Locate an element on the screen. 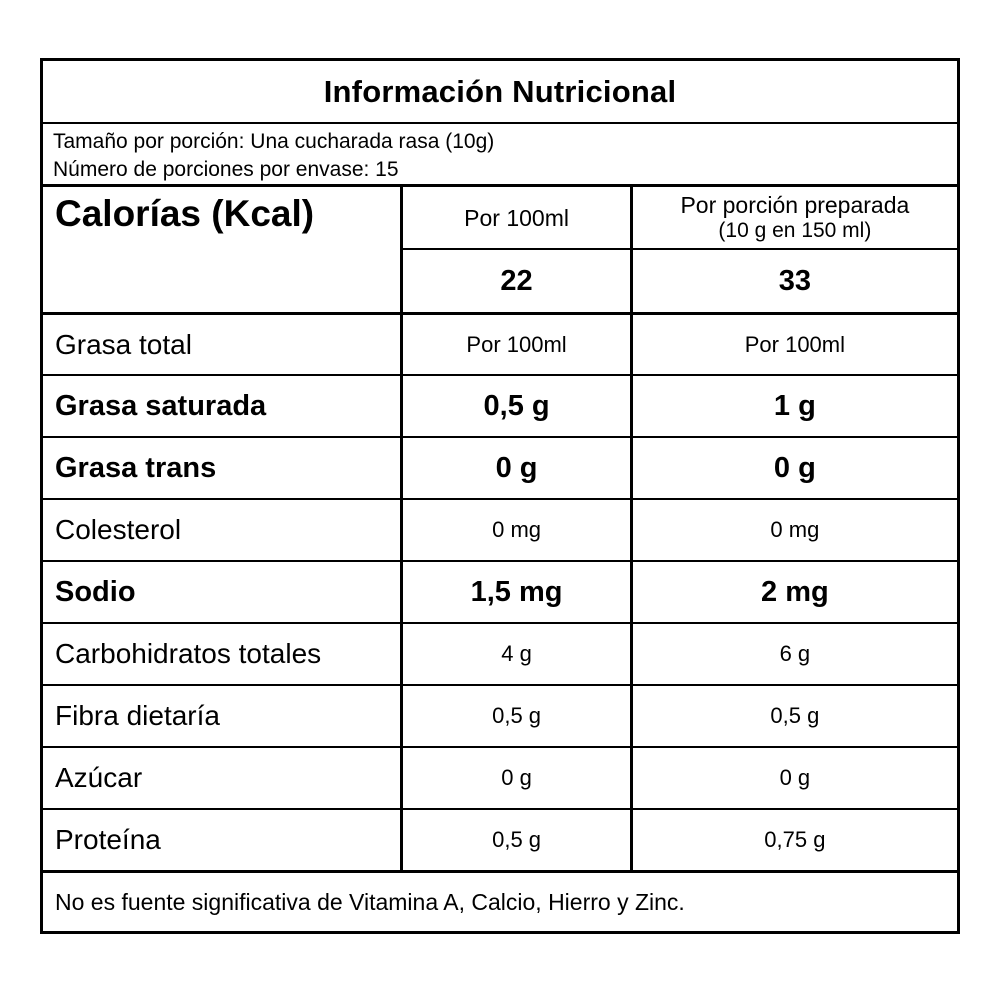 The width and height of the screenshot is (1000, 1000). row-value-per-portion: 2 mg is located at coordinates (793, 592).